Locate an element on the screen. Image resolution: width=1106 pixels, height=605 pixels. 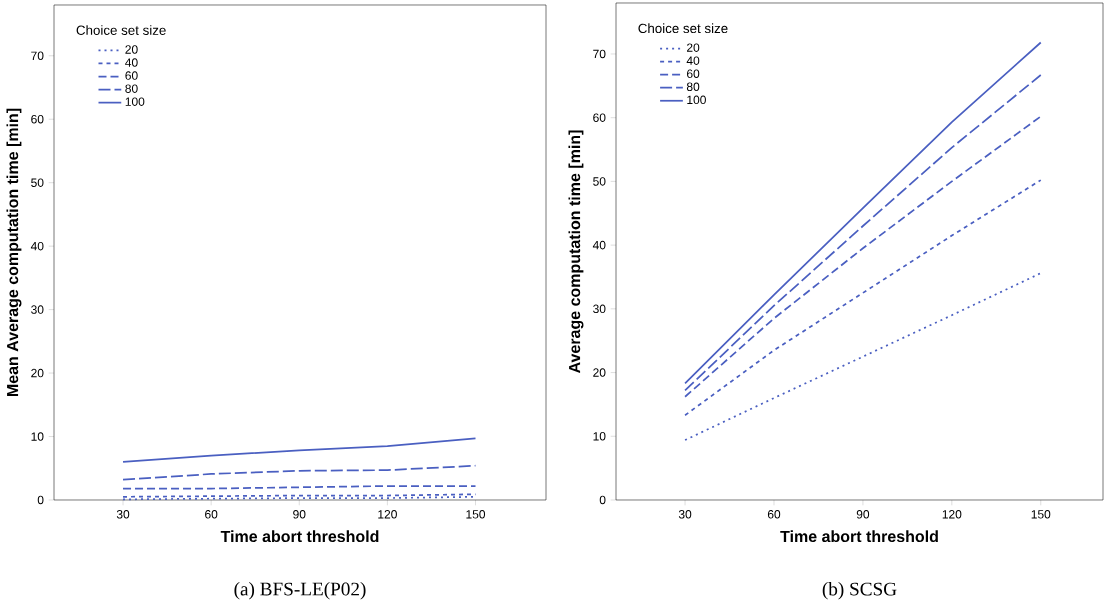
text: (b) SCSG is located at coordinates (859, 591).